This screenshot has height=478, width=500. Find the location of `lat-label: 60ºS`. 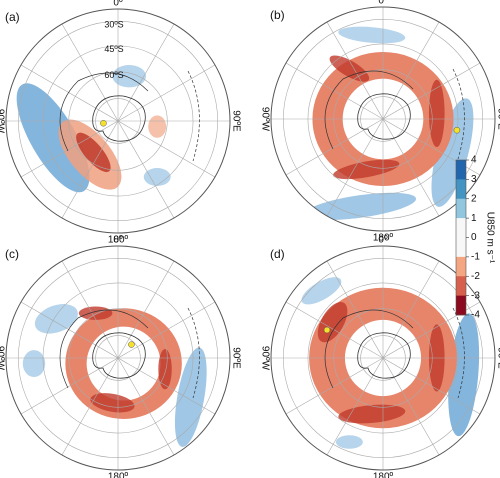

lat-label: 60ºS is located at coordinates (113, 75).